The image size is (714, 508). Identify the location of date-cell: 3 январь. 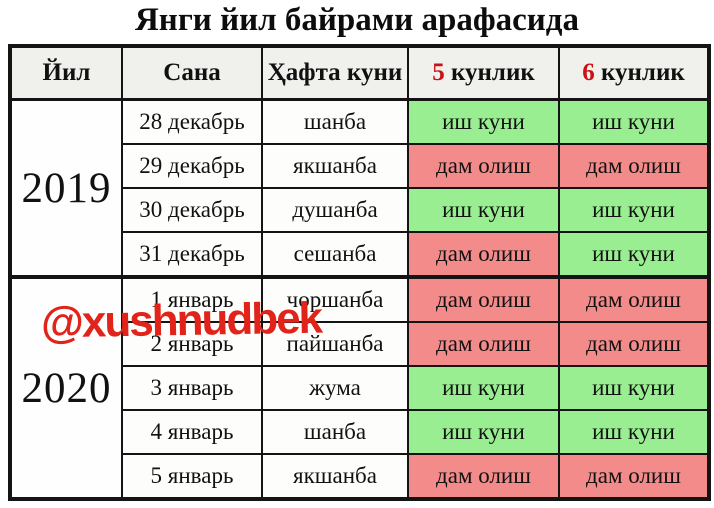
(192, 388).